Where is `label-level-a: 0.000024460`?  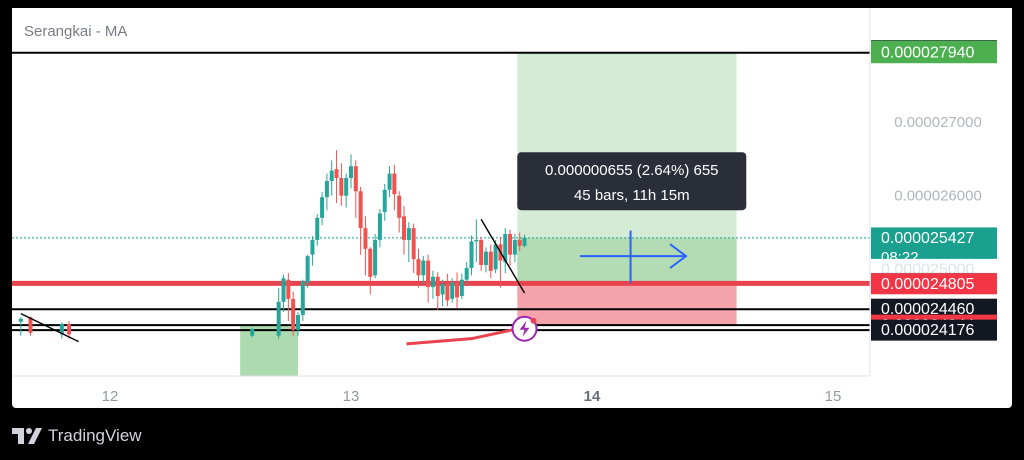 label-level-a: 0.000024460 is located at coordinates (934, 309).